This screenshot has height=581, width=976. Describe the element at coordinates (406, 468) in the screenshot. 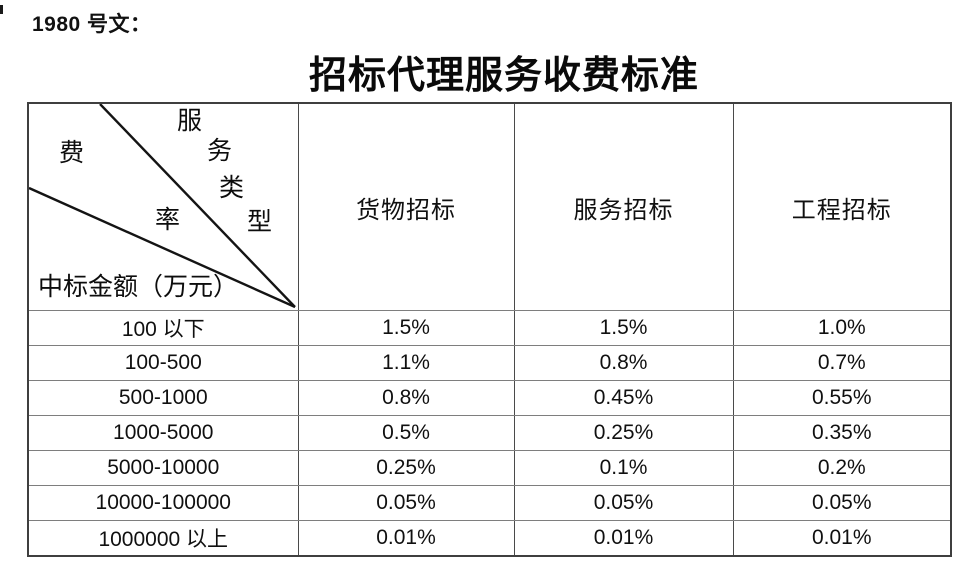

I see `rate-cell-goods: 0.25%` at that location.